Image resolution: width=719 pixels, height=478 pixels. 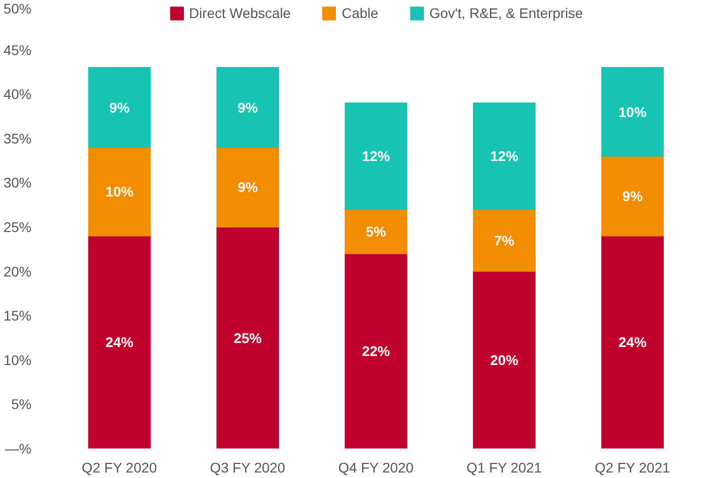 I want to click on y-tick-label: 5%, so click(x=21, y=404).